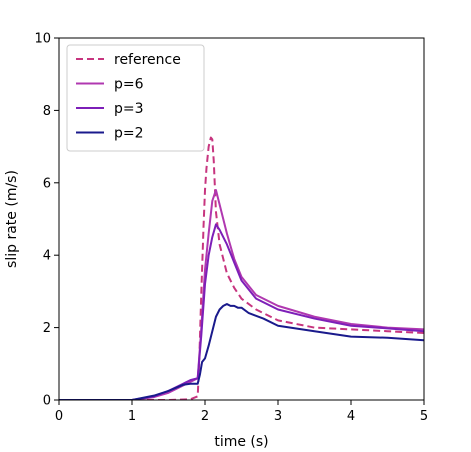  What do you see at coordinates (129, 109) in the screenshot?
I see `legend-label-p-3: p=3` at bounding box center [129, 109].